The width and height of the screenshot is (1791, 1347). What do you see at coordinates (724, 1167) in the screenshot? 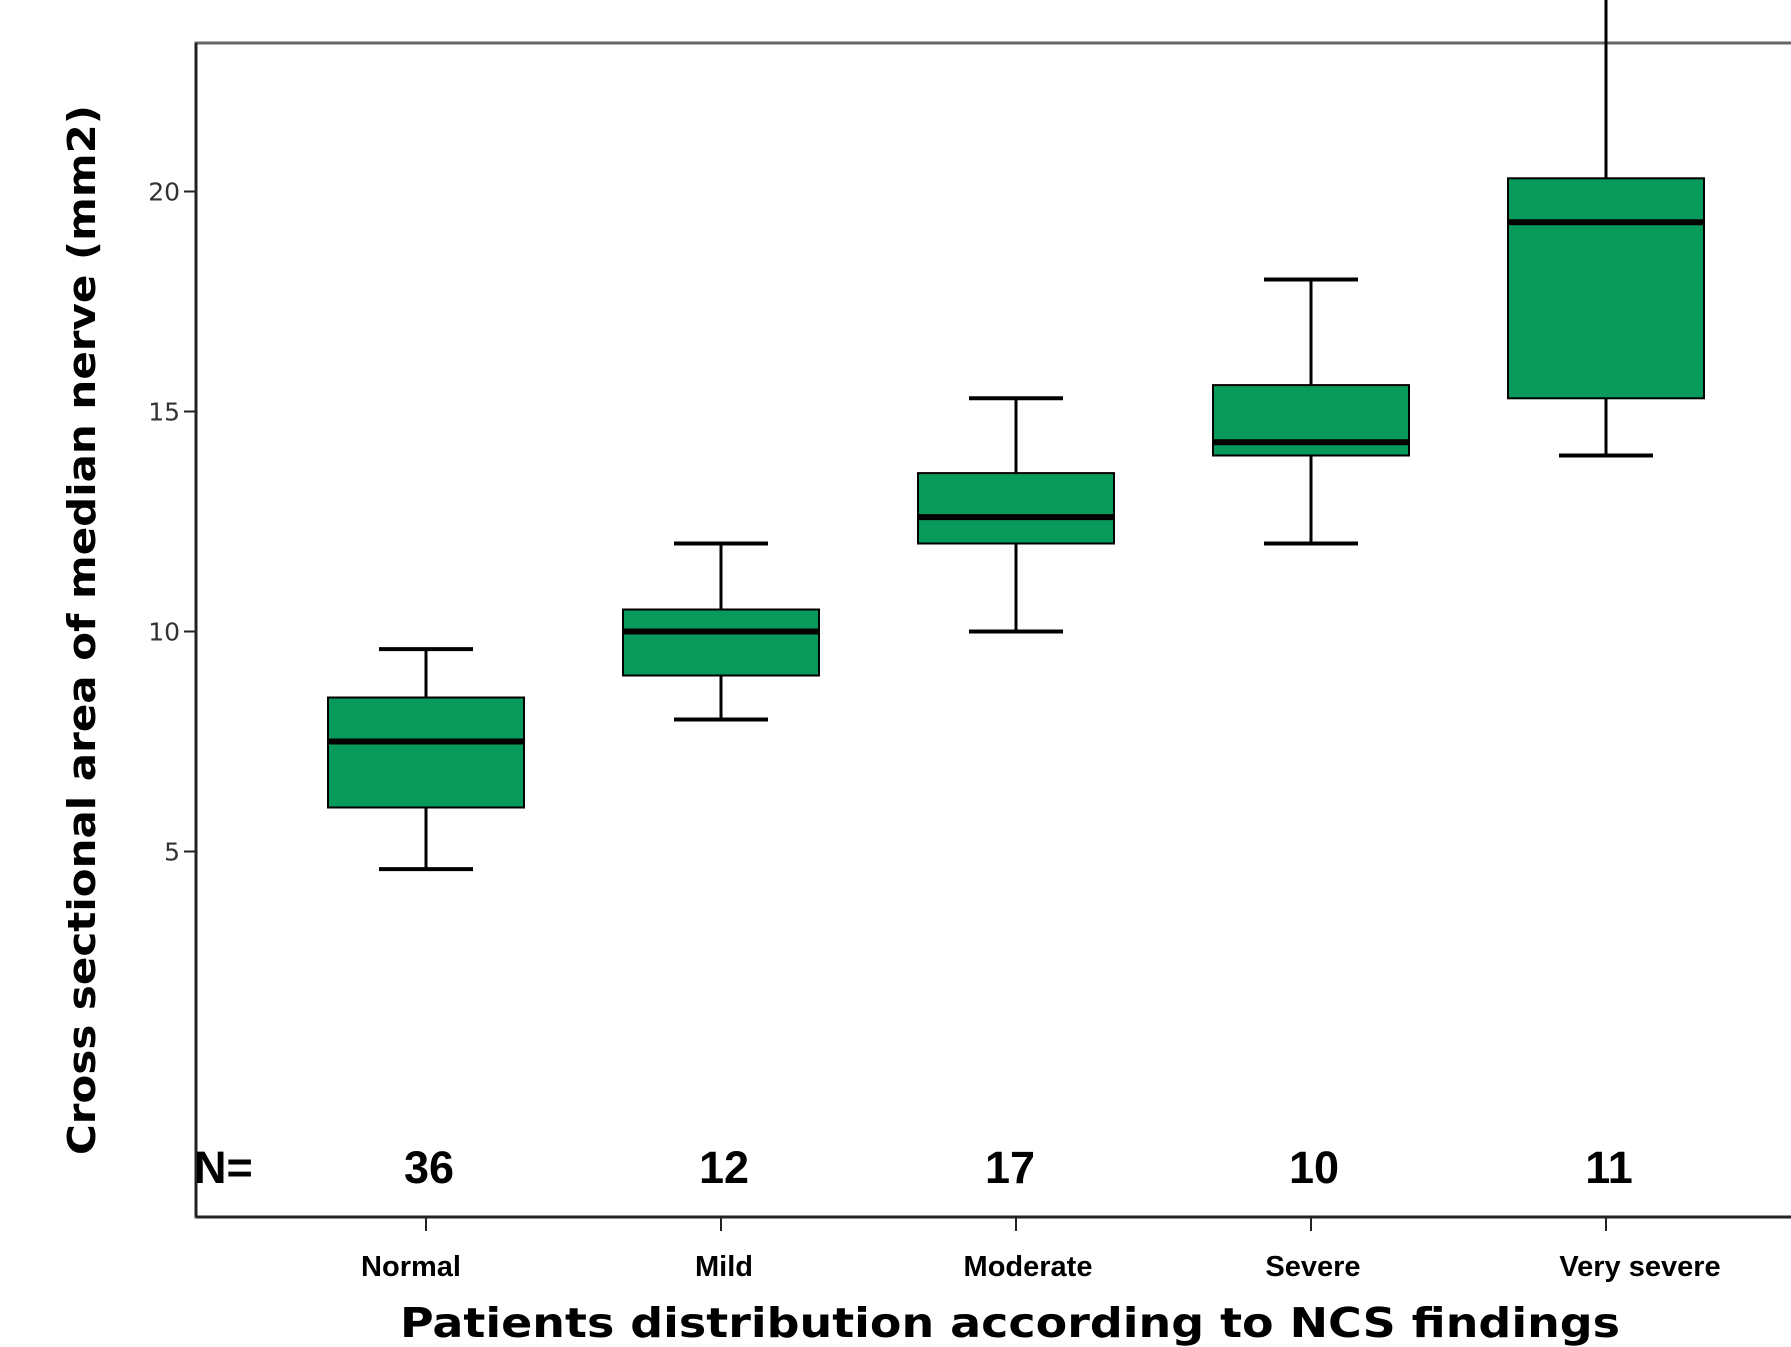
I see `n-value-label: 12` at bounding box center [724, 1167].